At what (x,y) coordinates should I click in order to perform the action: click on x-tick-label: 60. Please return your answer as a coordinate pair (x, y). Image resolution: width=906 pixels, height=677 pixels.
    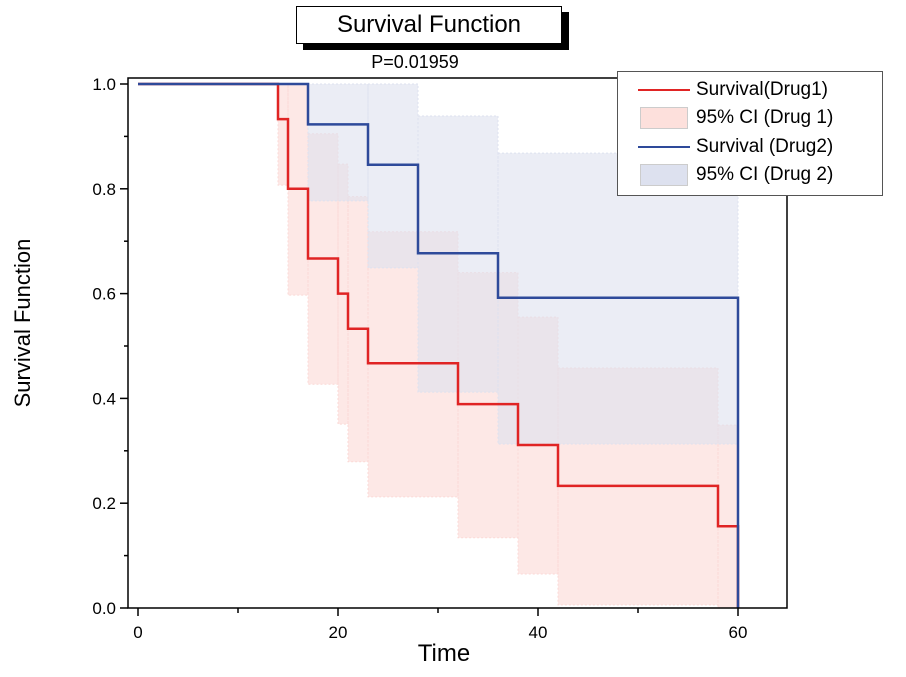
    Looking at the image, I should click on (738, 632).